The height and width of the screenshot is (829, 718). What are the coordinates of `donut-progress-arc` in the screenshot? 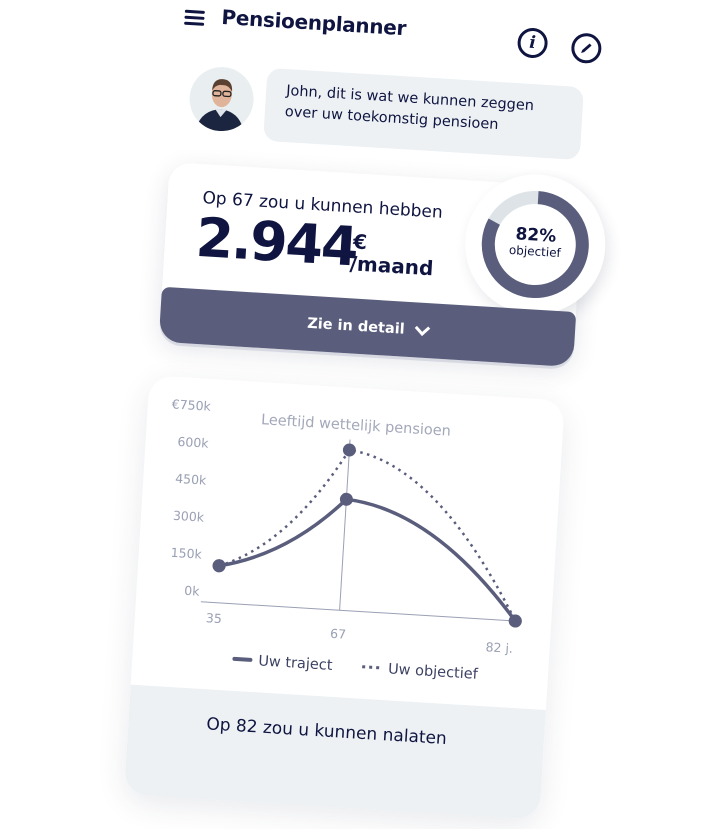 It's located at (535, 245).